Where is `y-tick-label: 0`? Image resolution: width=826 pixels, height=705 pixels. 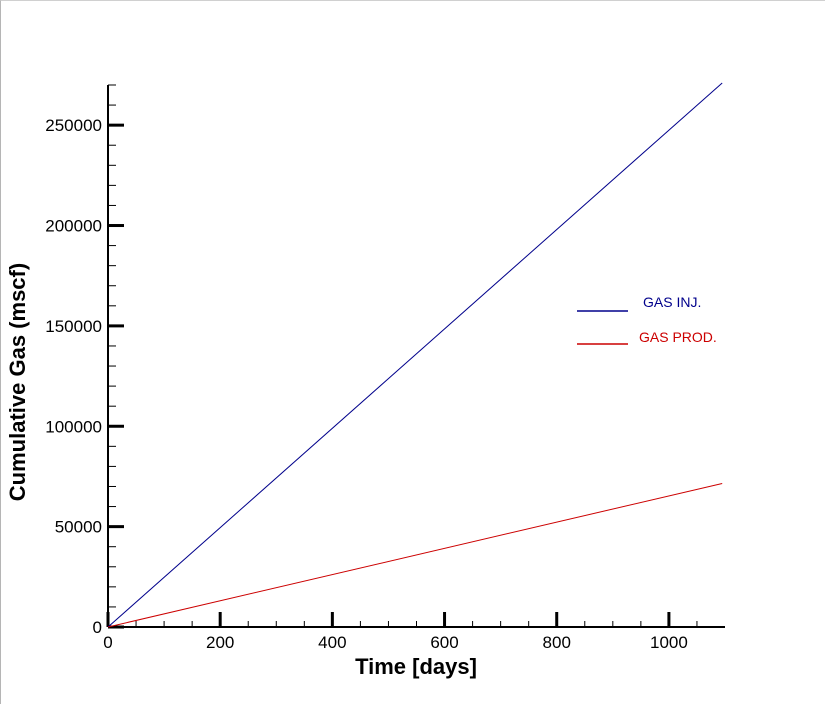
y-tick-label: 0 is located at coordinates (97, 627).